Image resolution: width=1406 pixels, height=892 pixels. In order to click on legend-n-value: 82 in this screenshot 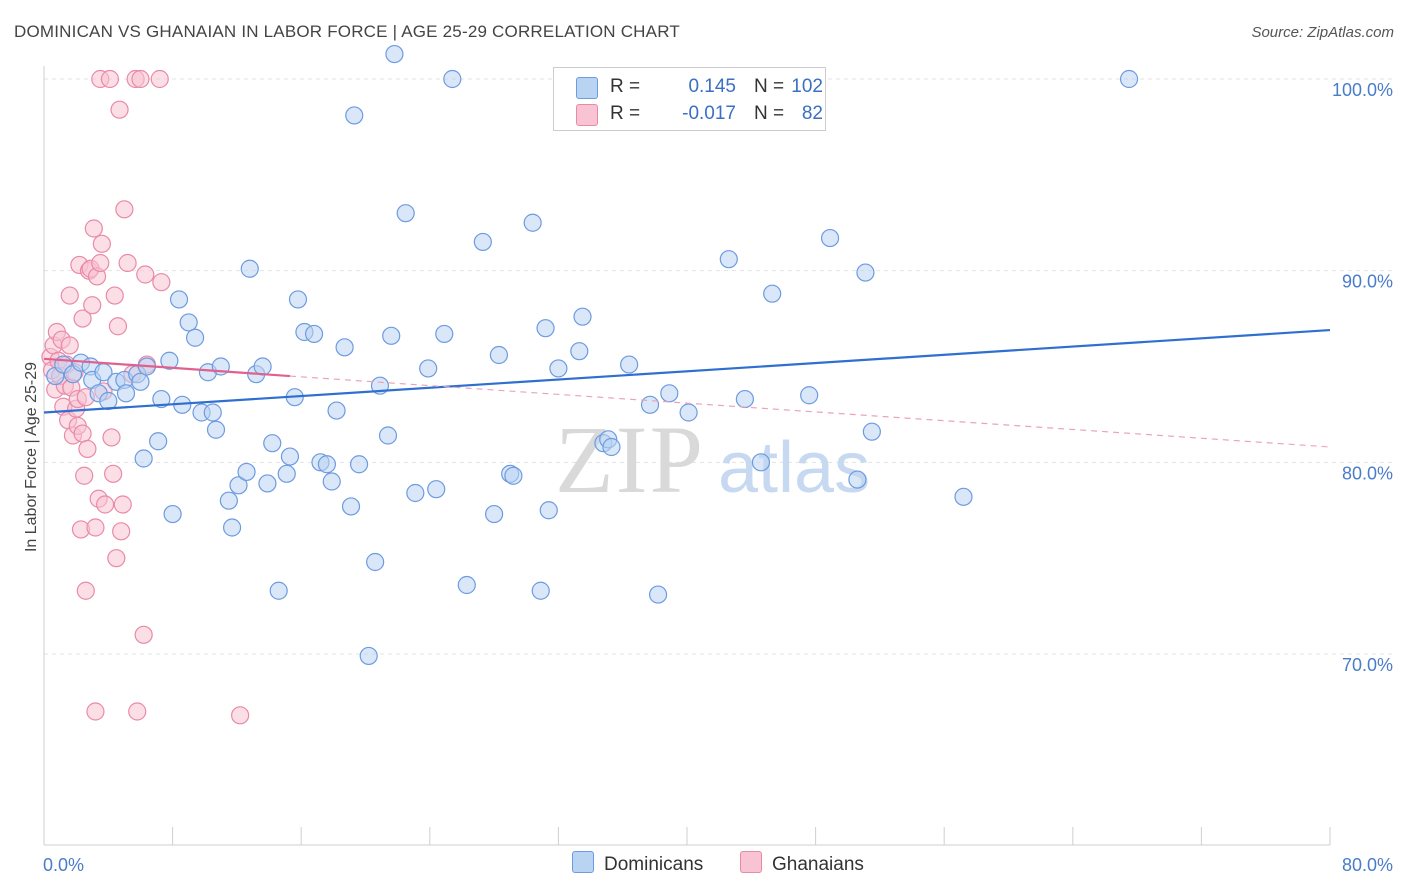, I will do `click(812, 113)`.